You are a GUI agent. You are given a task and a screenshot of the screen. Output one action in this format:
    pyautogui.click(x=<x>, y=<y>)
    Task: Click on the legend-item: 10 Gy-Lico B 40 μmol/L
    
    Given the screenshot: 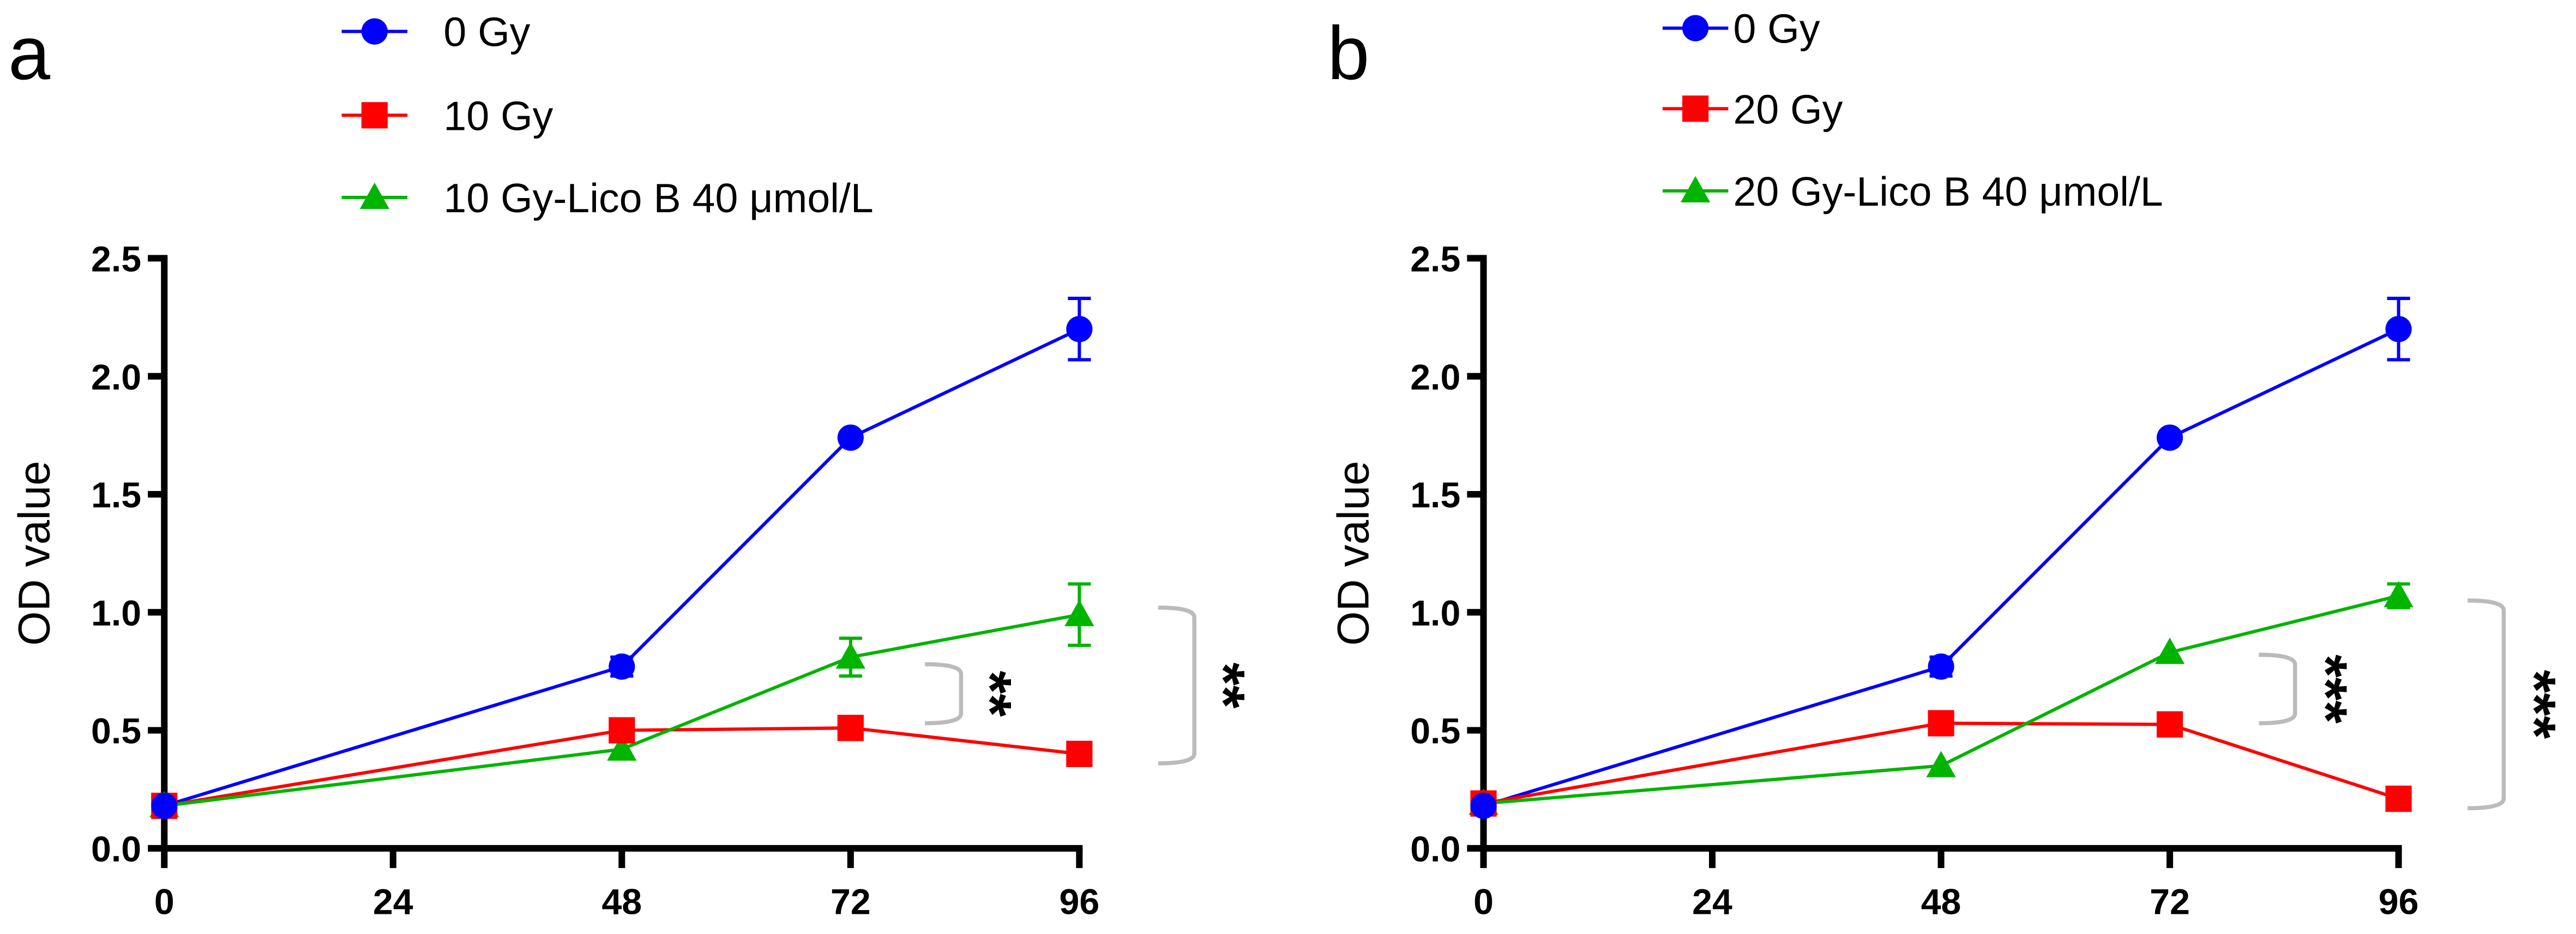 What is the action you would take?
    pyautogui.click(x=607, y=198)
    